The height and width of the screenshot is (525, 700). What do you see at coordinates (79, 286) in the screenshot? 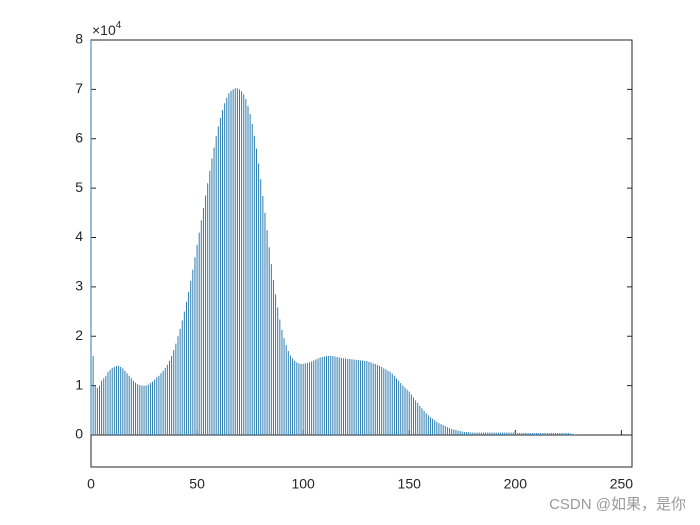
I see `y-tick-label: 3` at bounding box center [79, 286].